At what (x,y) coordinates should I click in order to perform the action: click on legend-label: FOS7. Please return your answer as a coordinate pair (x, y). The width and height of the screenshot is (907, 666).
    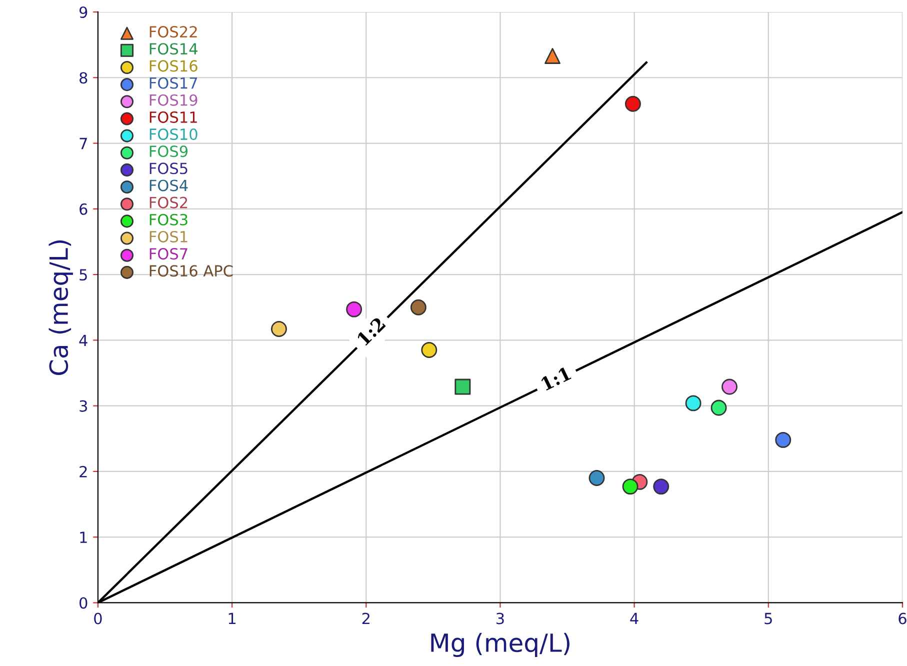
    Looking at the image, I should click on (169, 254).